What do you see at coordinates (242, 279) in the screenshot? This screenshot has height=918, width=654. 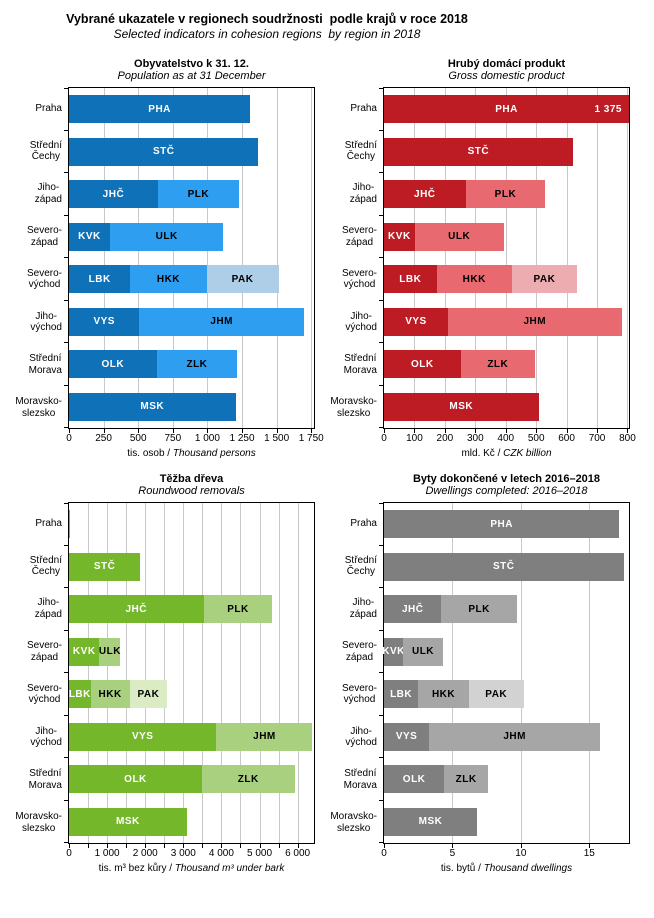 I see `bar-segment-label: PAK` at bounding box center [242, 279].